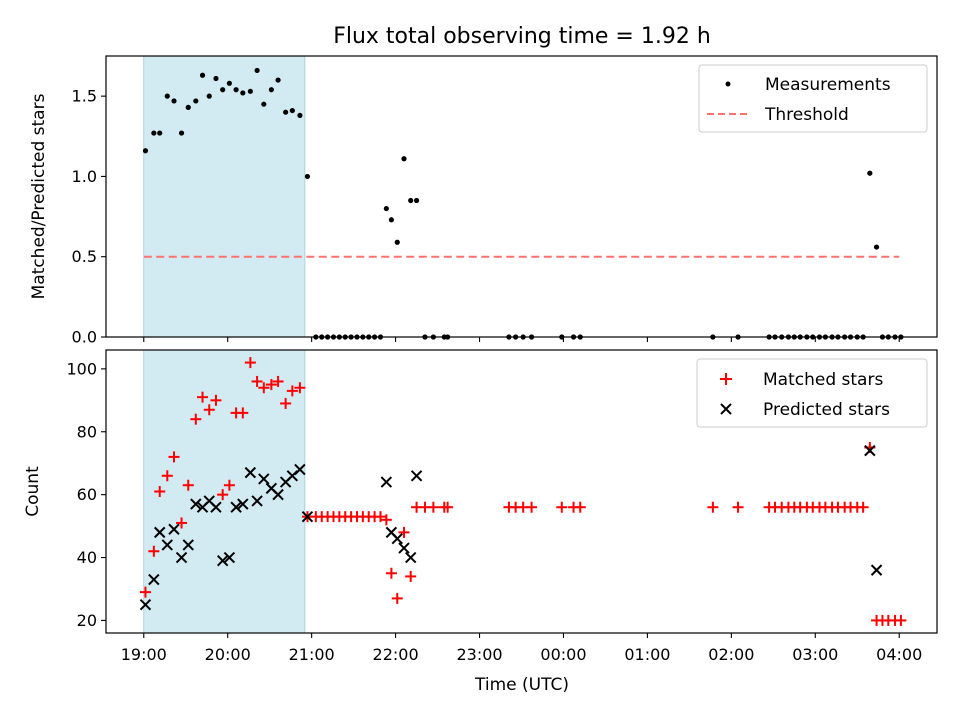  What do you see at coordinates (87, 620) in the screenshot?
I see `count-y-tick-label: 20` at bounding box center [87, 620].